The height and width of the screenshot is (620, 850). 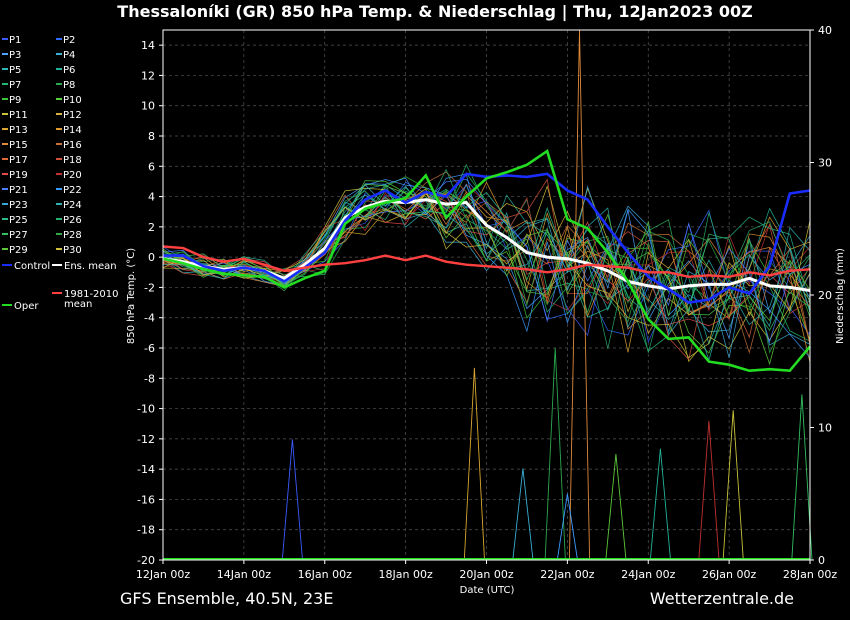 What do you see at coordinates (18, 115) in the screenshot?
I see `legend-label: P11` at bounding box center [18, 115].